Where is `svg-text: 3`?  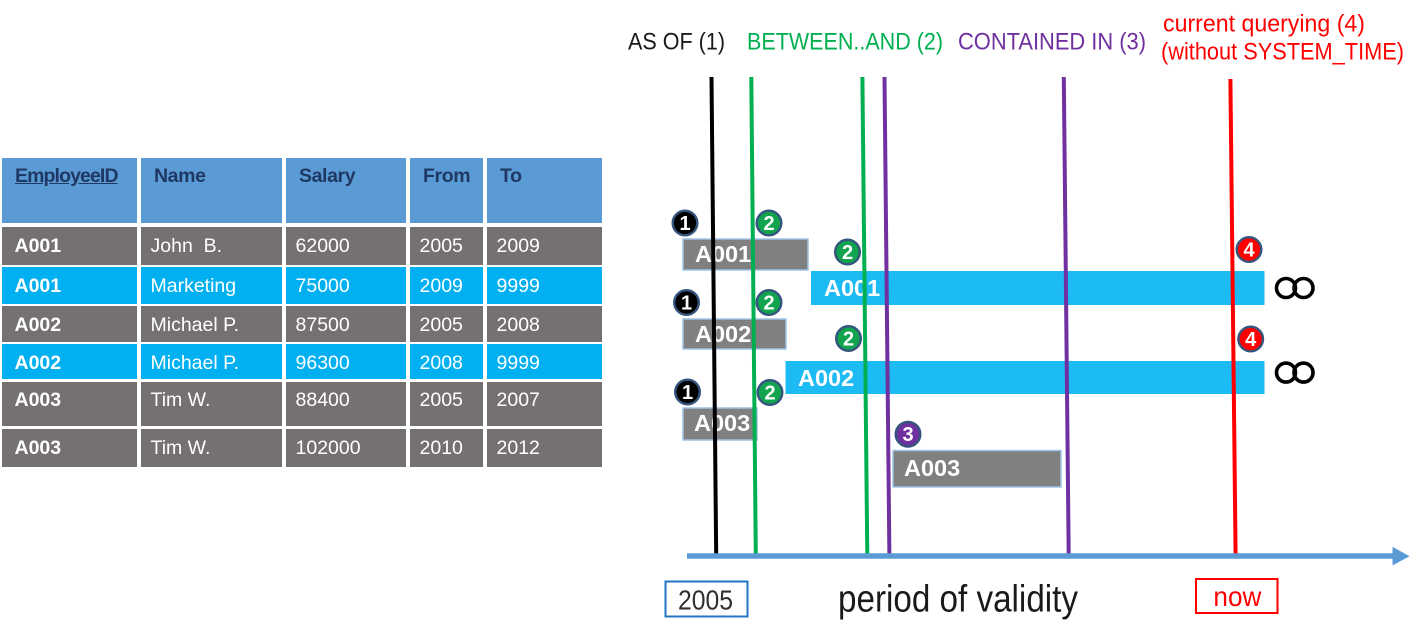
svg-text: 3 is located at coordinates (907, 435).